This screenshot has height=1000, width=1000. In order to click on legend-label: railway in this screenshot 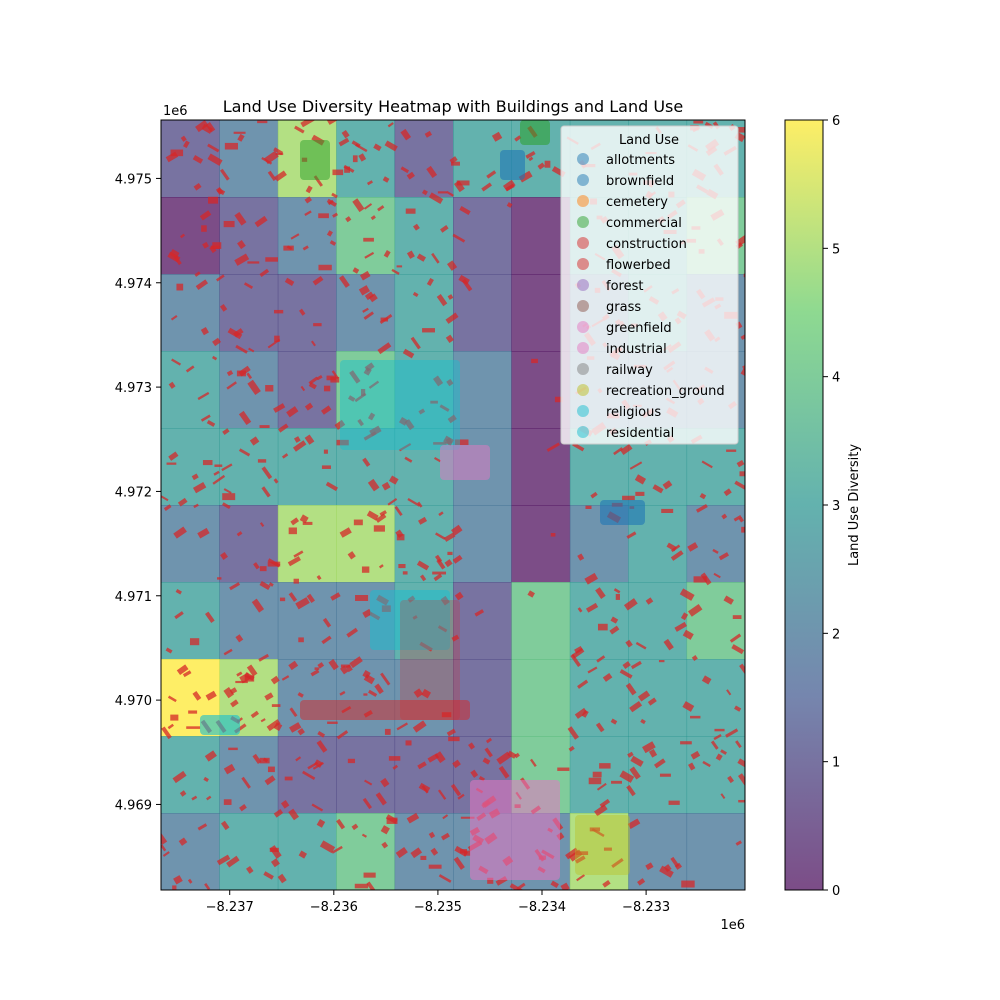, I will do `click(629, 370)`.